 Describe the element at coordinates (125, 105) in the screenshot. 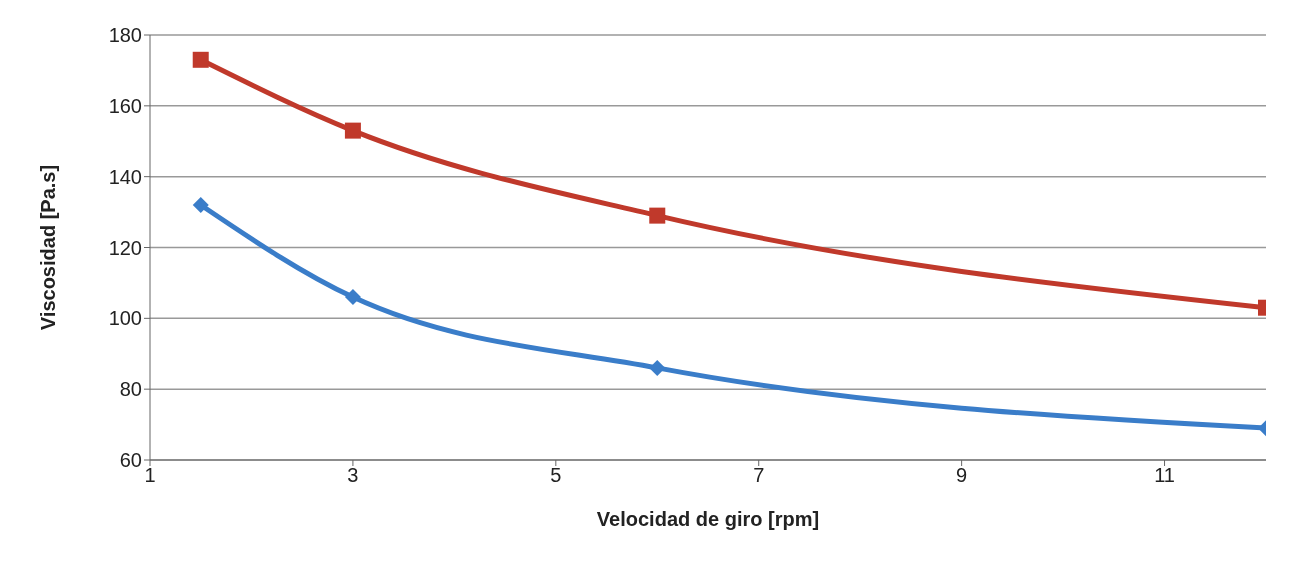

I see `y-tick-label: 160` at that location.